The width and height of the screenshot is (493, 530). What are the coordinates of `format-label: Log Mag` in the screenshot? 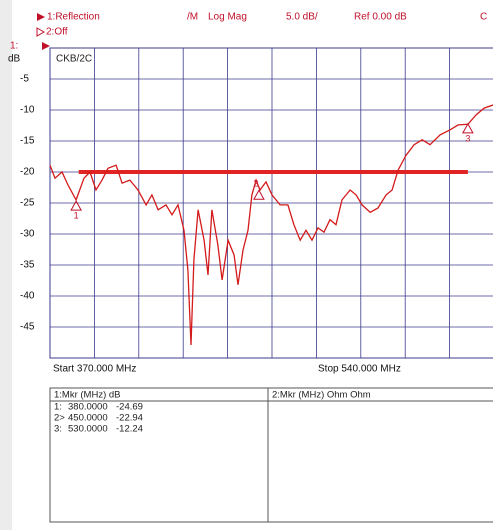 It's located at (227, 17).